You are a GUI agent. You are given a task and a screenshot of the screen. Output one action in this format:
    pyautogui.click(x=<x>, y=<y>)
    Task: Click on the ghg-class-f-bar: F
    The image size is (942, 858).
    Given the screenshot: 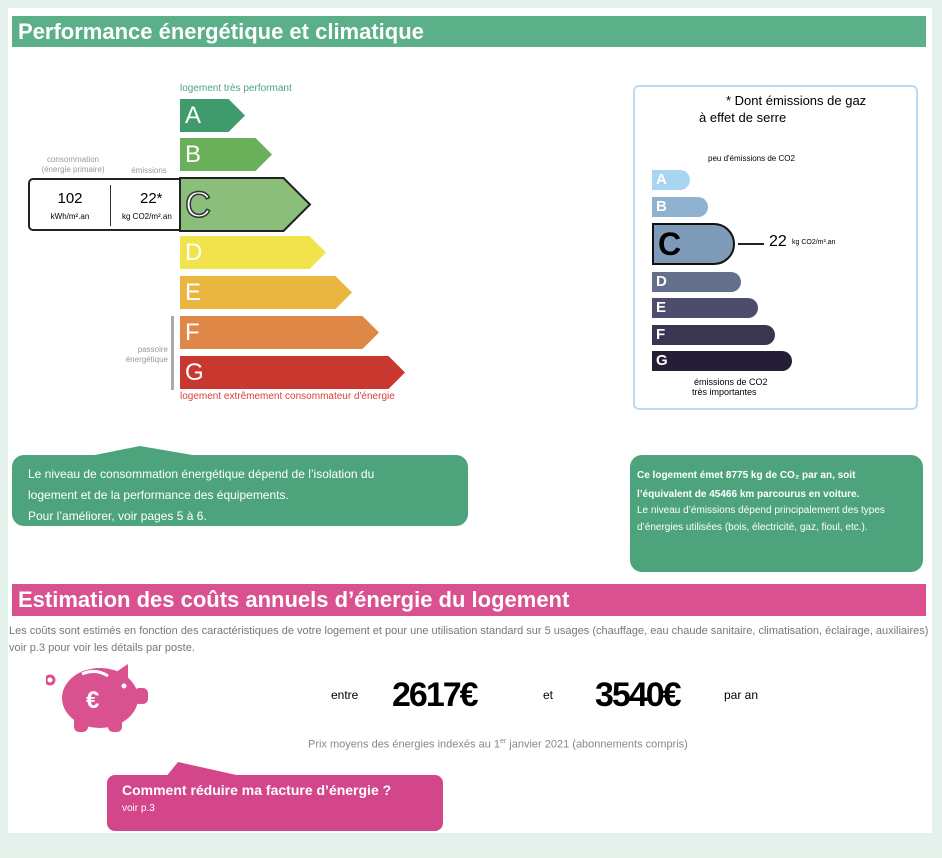 What is the action you would take?
    pyautogui.click(x=713, y=335)
    